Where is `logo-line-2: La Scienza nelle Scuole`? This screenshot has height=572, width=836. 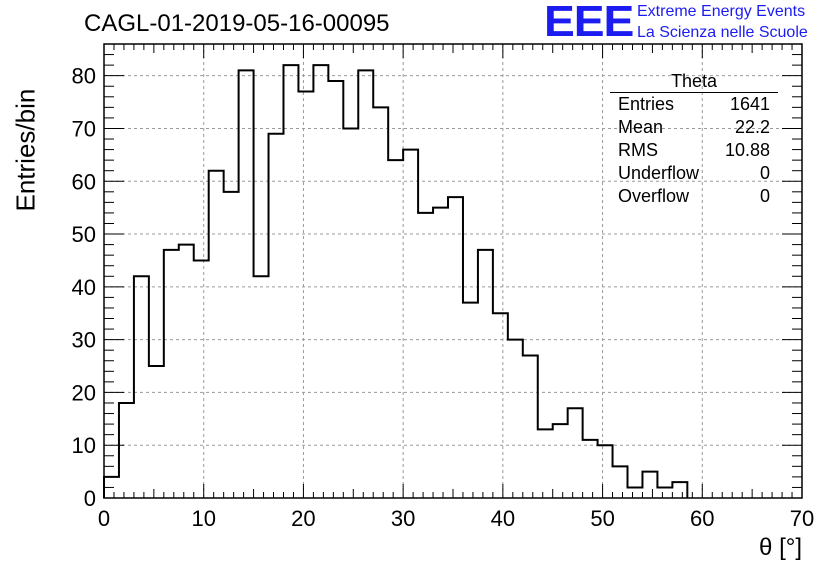 logo-line-2: La Scienza nelle Scuole is located at coordinates (722, 32).